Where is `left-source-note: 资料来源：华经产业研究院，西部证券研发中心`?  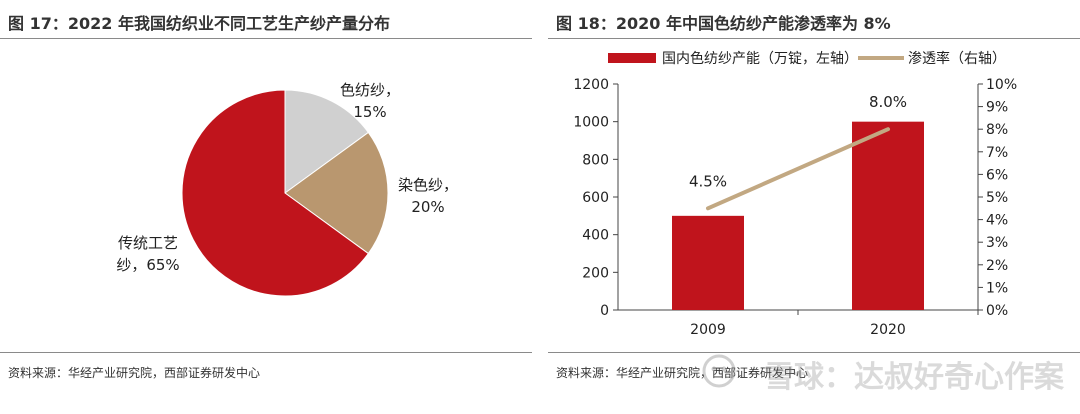 left-source-note: 资料来源：华经产业研究院，西部证券研发中心 is located at coordinates (134, 373).